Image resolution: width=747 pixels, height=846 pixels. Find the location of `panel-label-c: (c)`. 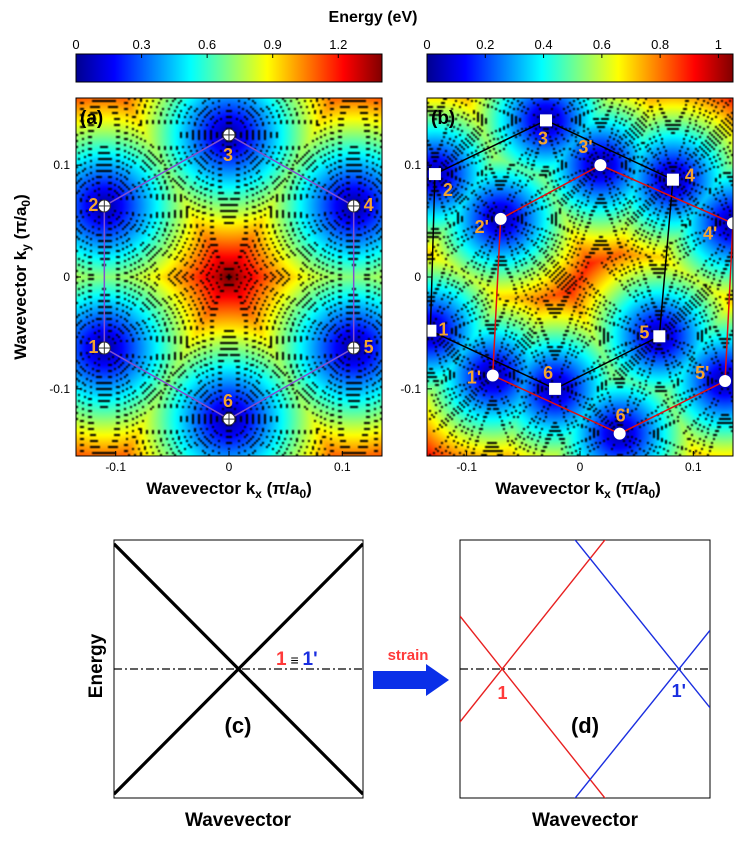

panel-label-c: (c) is located at coordinates (238, 725).